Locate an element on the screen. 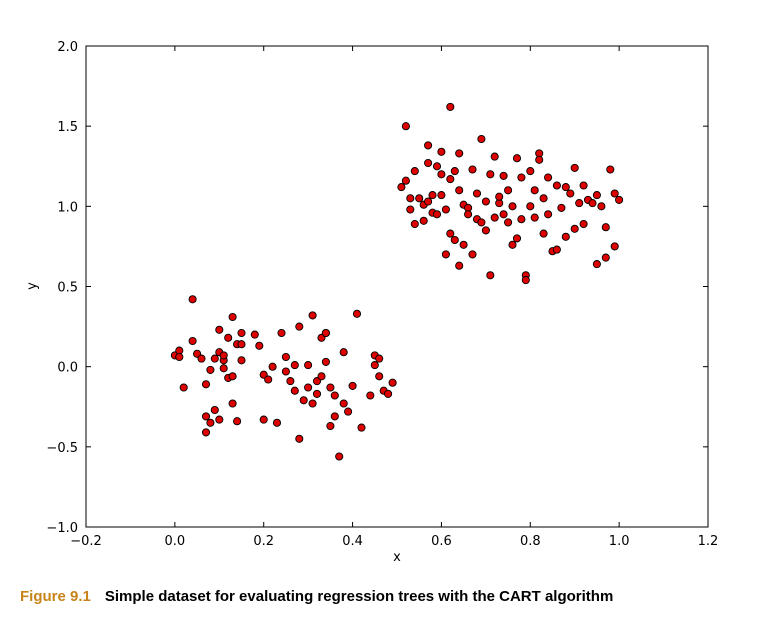 The image size is (784, 632). x-tick-label: −0.2 is located at coordinates (86, 541).